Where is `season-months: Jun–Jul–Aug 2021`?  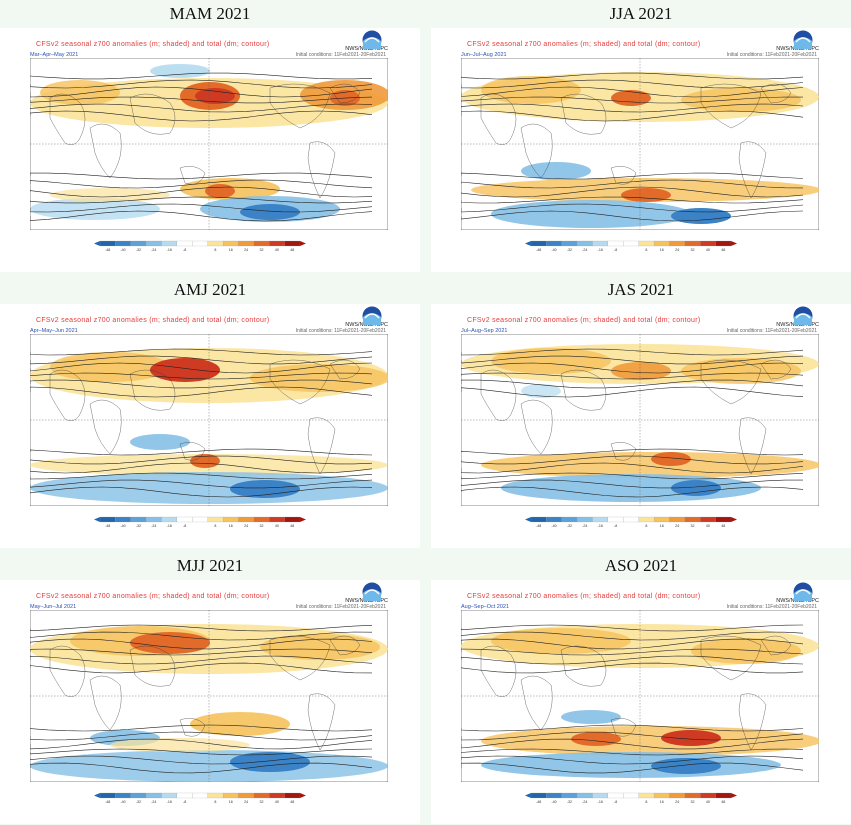 season-months: Jun–Jul–Aug 2021 is located at coordinates (484, 55).